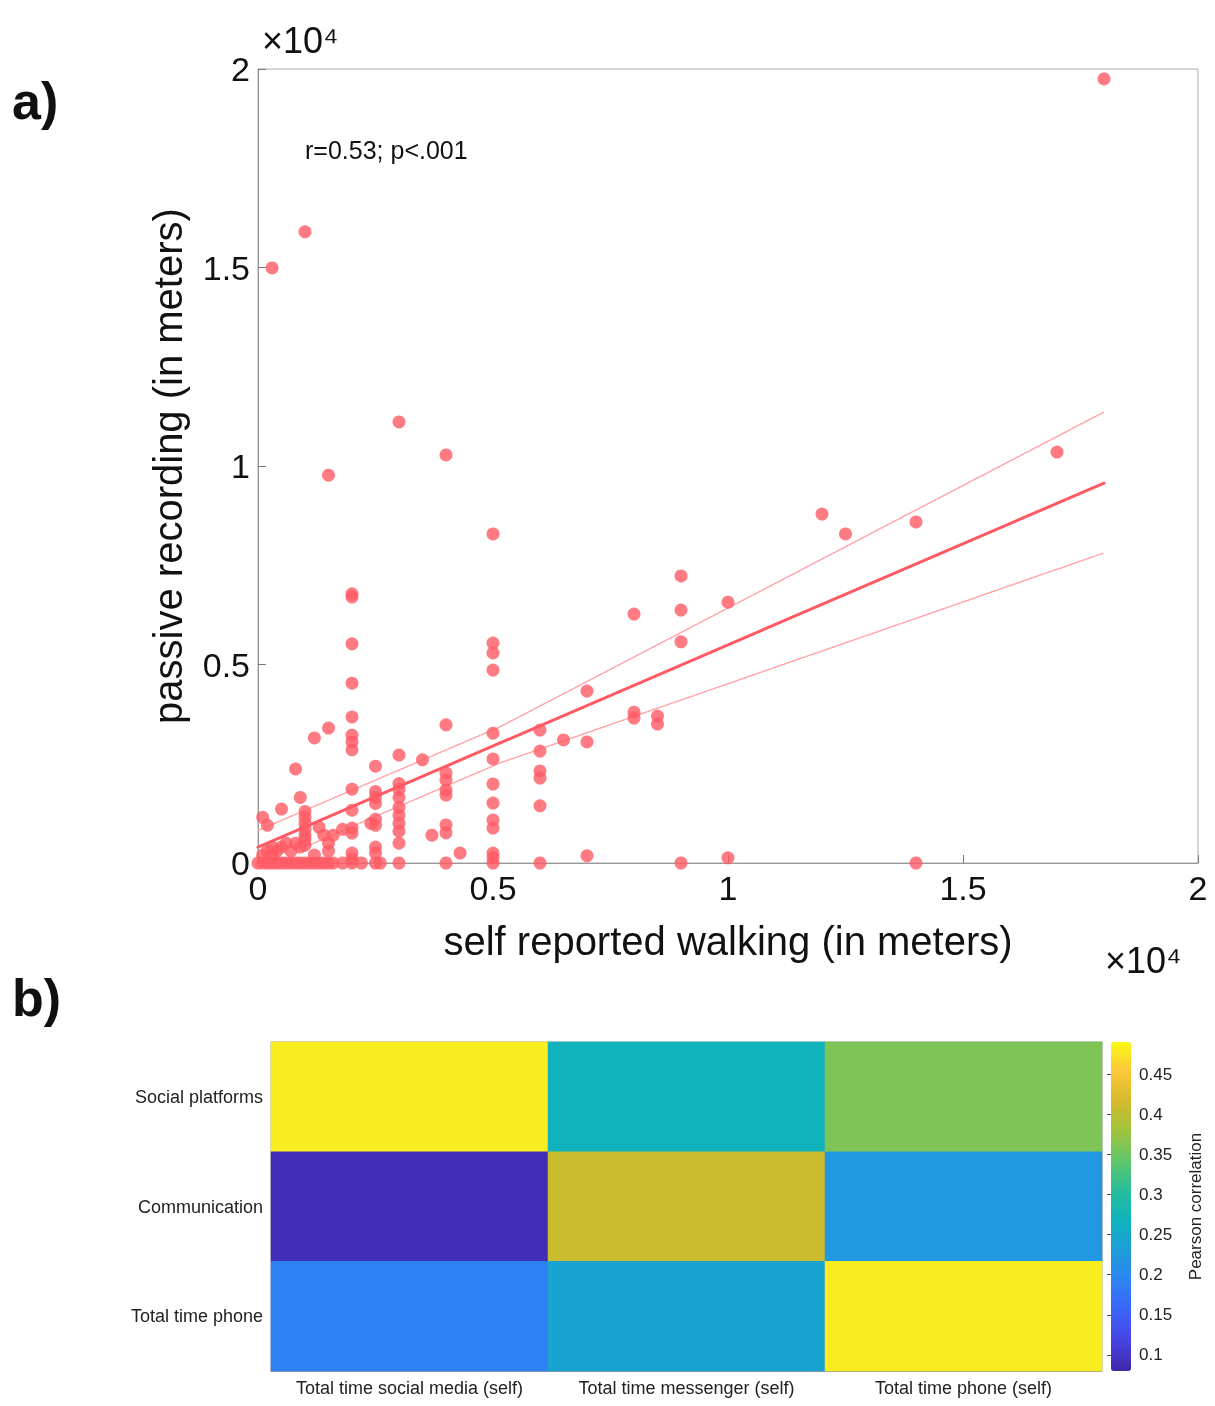 This screenshot has width=1215, height=1406. What do you see at coordinates (37, 998) in the screenshot?
I see `text: b)` at bounding box center [37, 998].